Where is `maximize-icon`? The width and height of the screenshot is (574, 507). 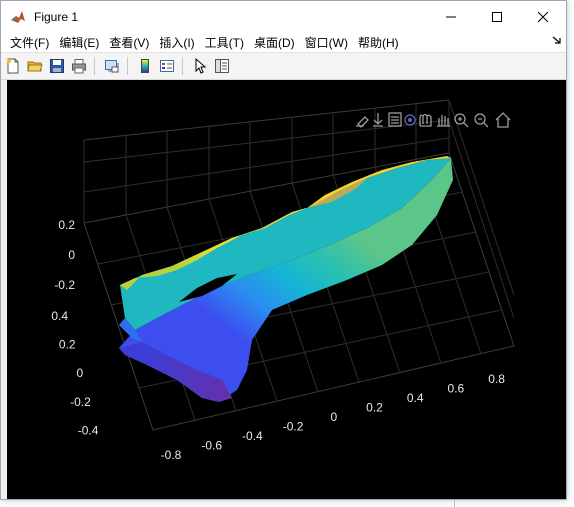 maximize-icon is located at coordinates (497, 16).